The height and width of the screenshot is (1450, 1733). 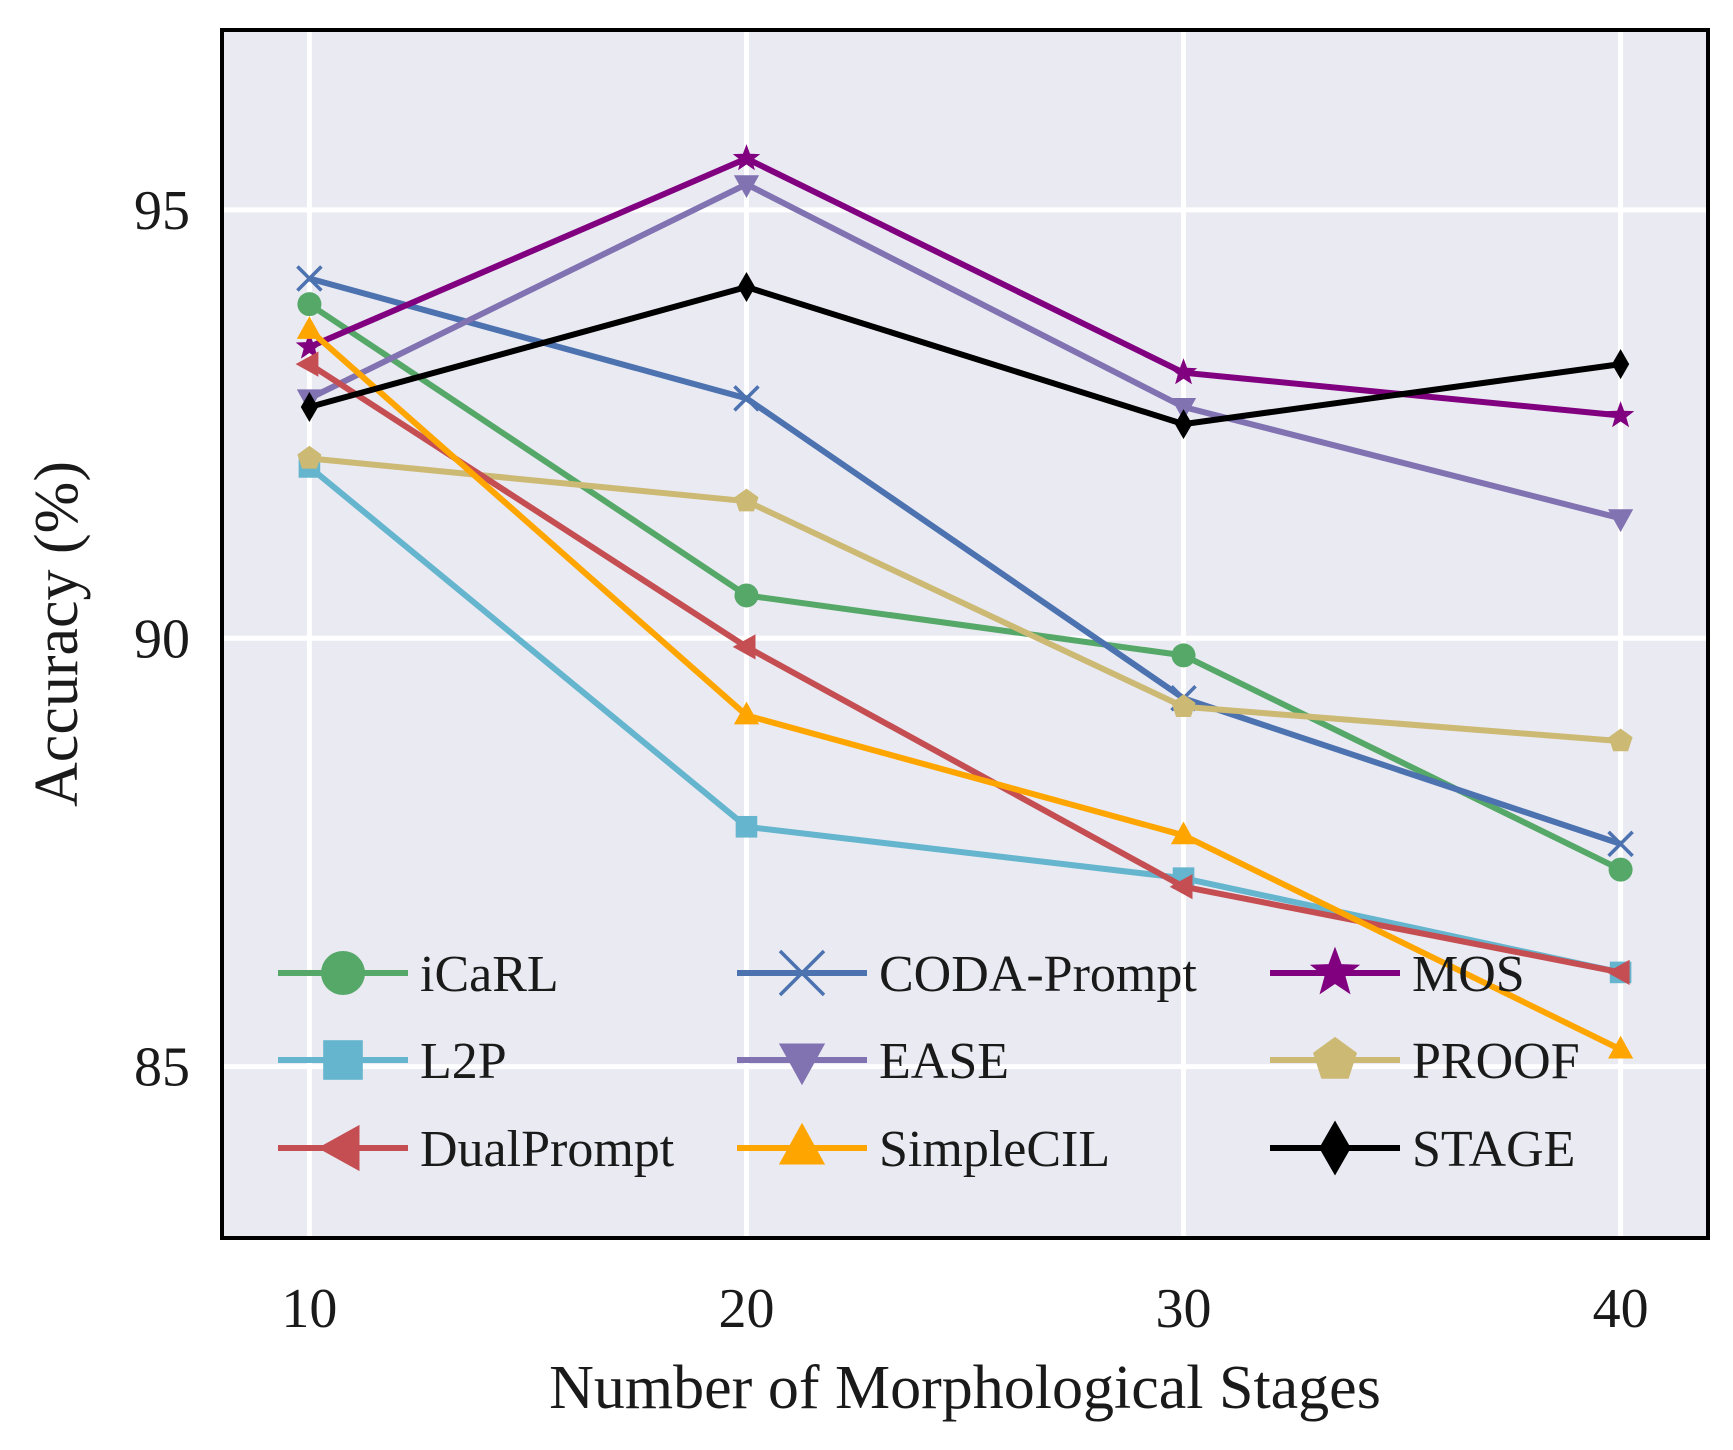 What do you see at coordinates (1493, 1149) in the screenshot?
I see `legend-label: STAGE` at bounding box center [1493, 1149].